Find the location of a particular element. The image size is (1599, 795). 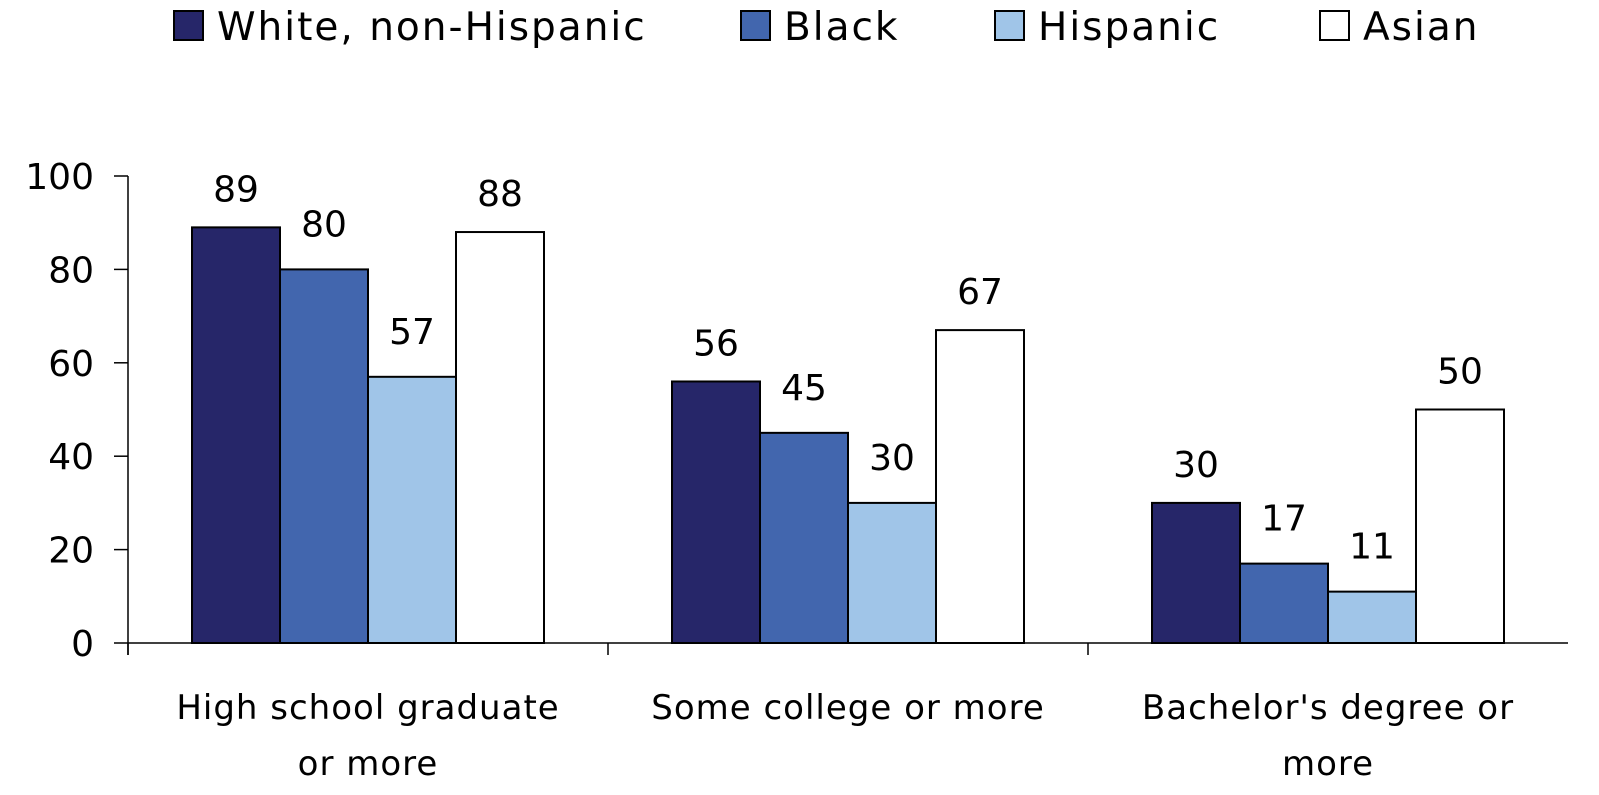

data-label-asian-1: 88 is located at coordinates (500, 194).